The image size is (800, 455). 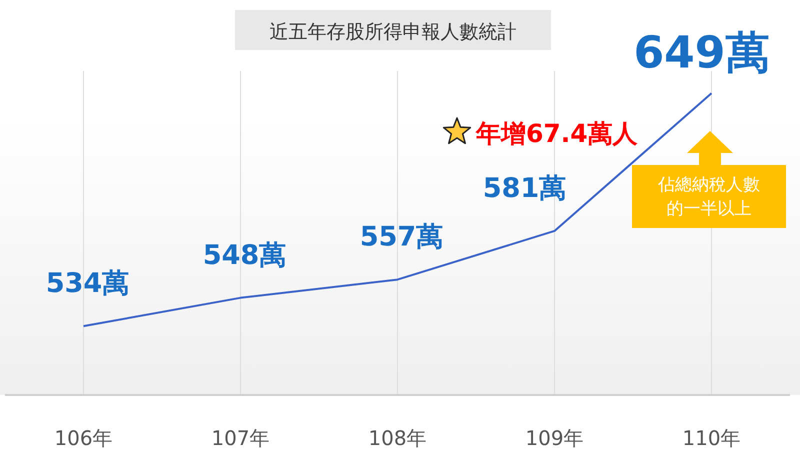 I want to click on chart-title: 近五年存股所得申報人數統計, so click(x=393, y=32).